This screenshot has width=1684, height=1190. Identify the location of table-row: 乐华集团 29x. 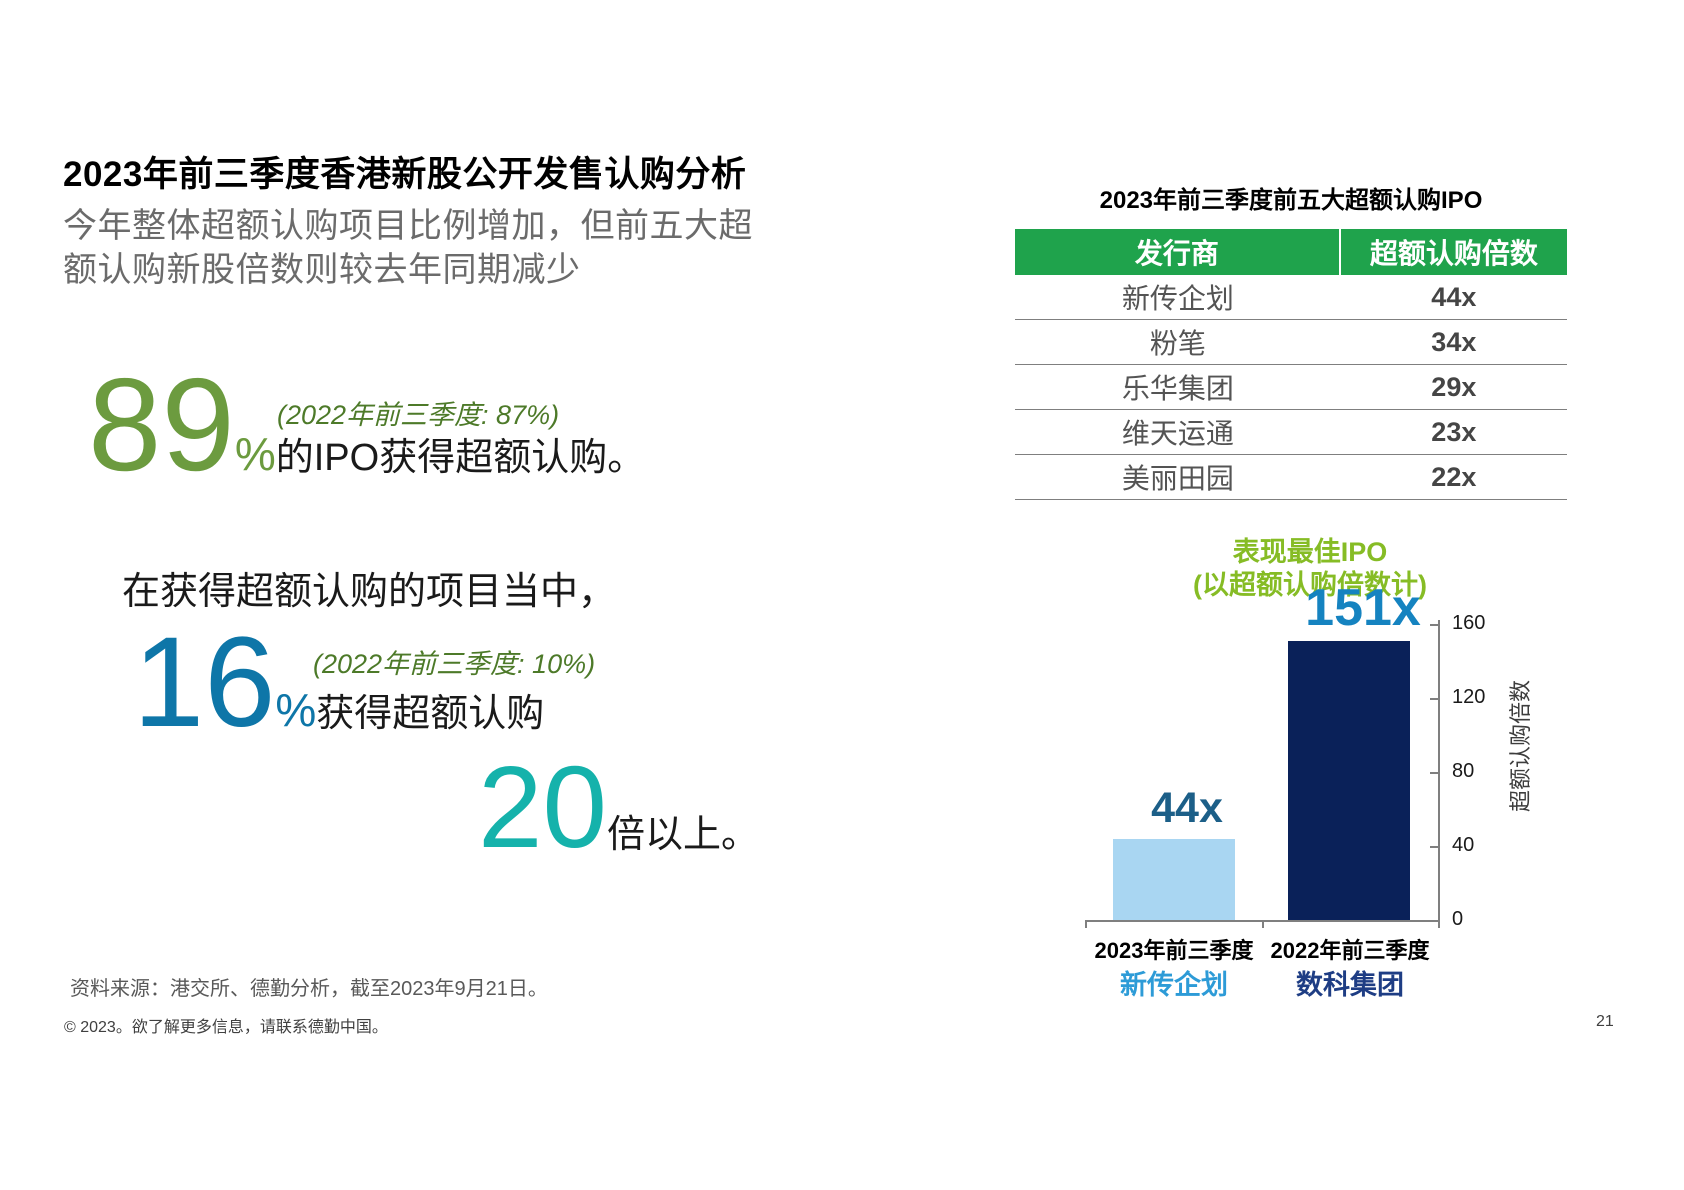
(1291, 387).